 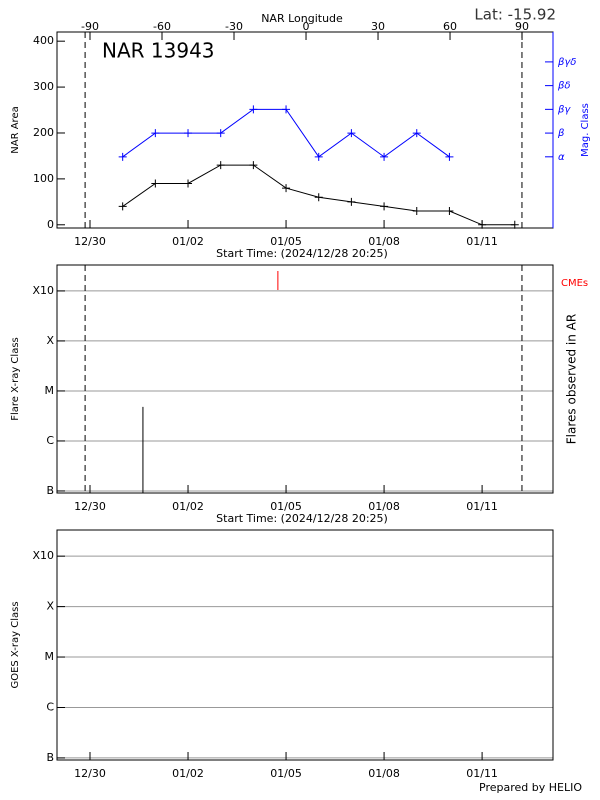 I want to click on y2-tick-label: β, so click(x=561, y=133).